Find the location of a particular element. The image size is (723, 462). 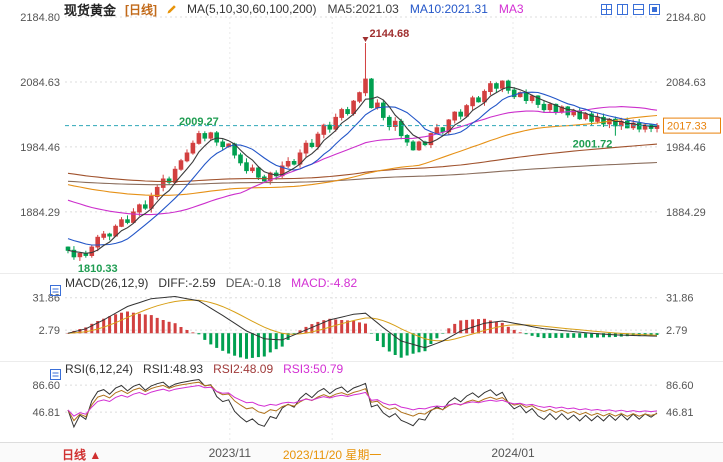

caret-up-icon: ▲ is located at coordinates (95, 455).